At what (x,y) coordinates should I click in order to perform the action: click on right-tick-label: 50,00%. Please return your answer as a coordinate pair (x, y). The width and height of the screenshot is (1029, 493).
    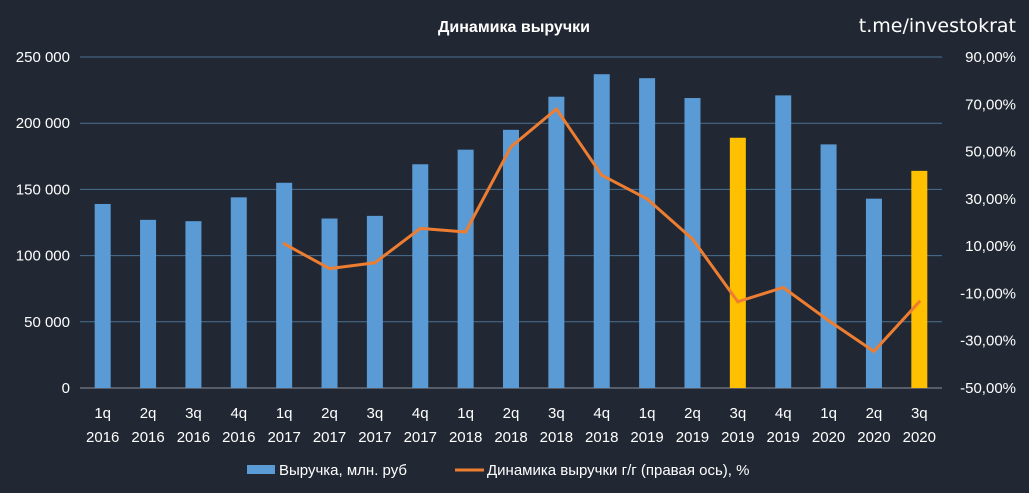
    Looking at the image, I should click on (990, 152).